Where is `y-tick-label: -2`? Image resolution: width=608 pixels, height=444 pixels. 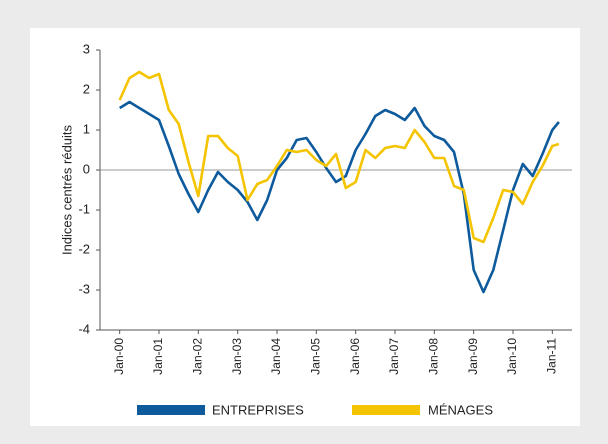
y-tick-label: -2 is located at coordinates (84, 248).